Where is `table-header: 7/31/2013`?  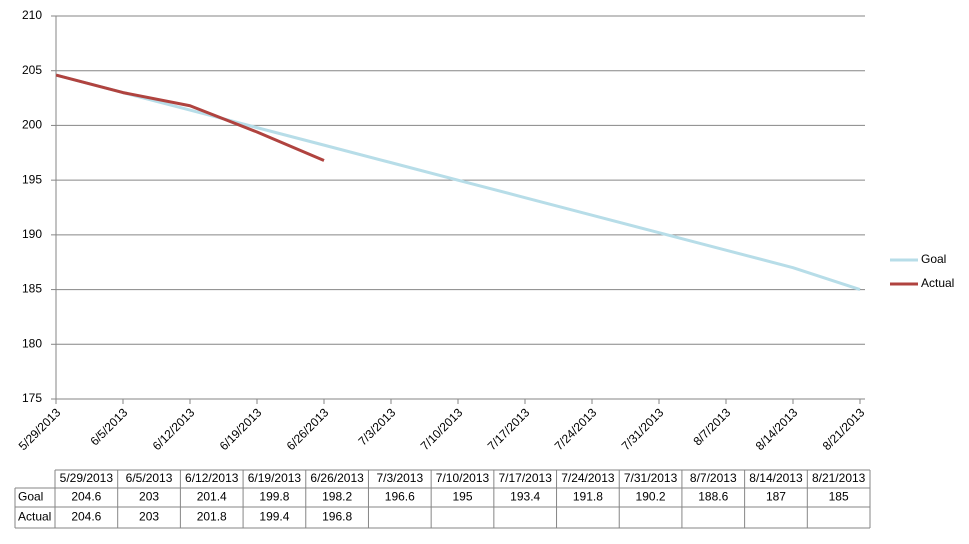 table-header: 7/31/2013 is located at coordinates (651, 478).